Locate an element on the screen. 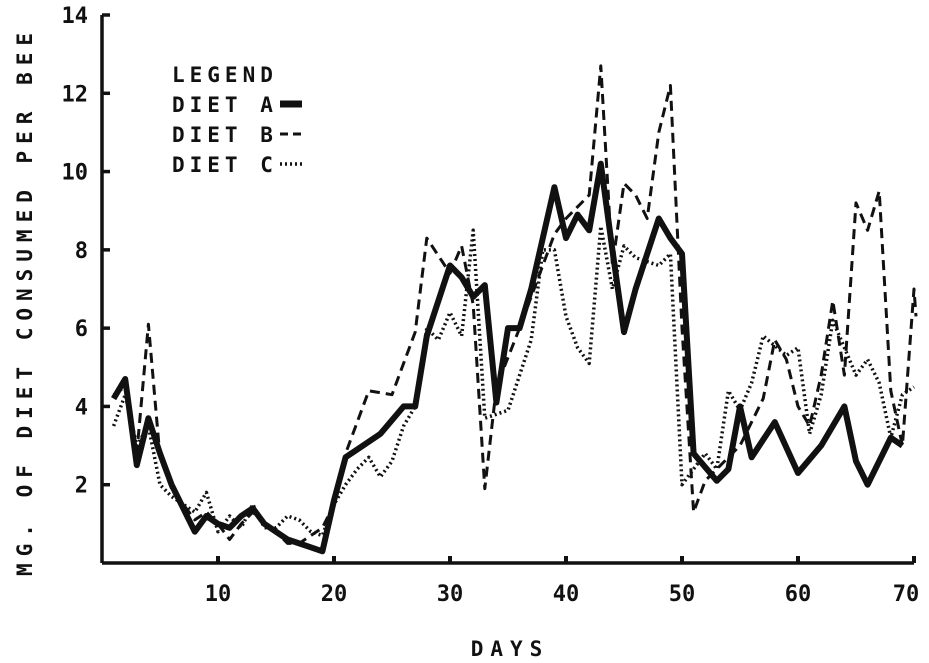  legend-title: LEGEND is located at coordinates (225, 75).